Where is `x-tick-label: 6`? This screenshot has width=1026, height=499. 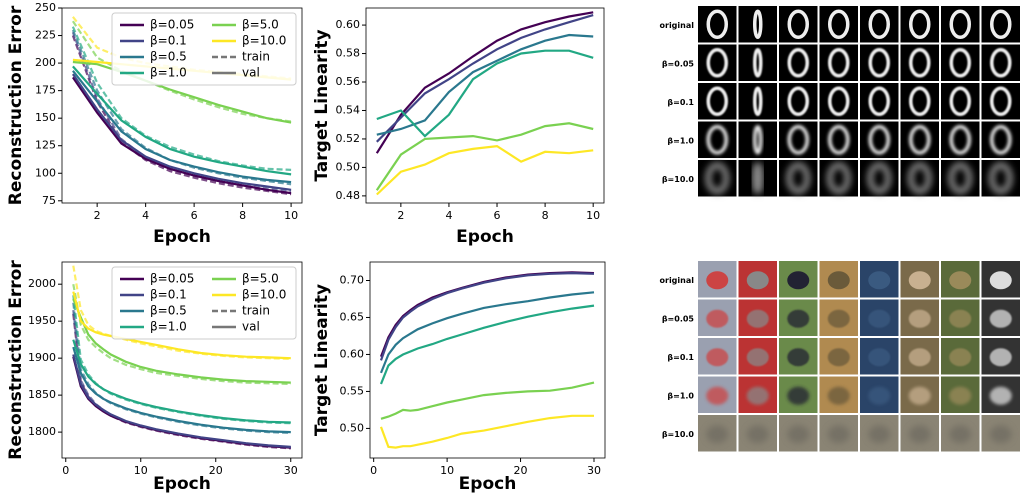 x-tick-label: 6 is located at coordinates (497, 215).